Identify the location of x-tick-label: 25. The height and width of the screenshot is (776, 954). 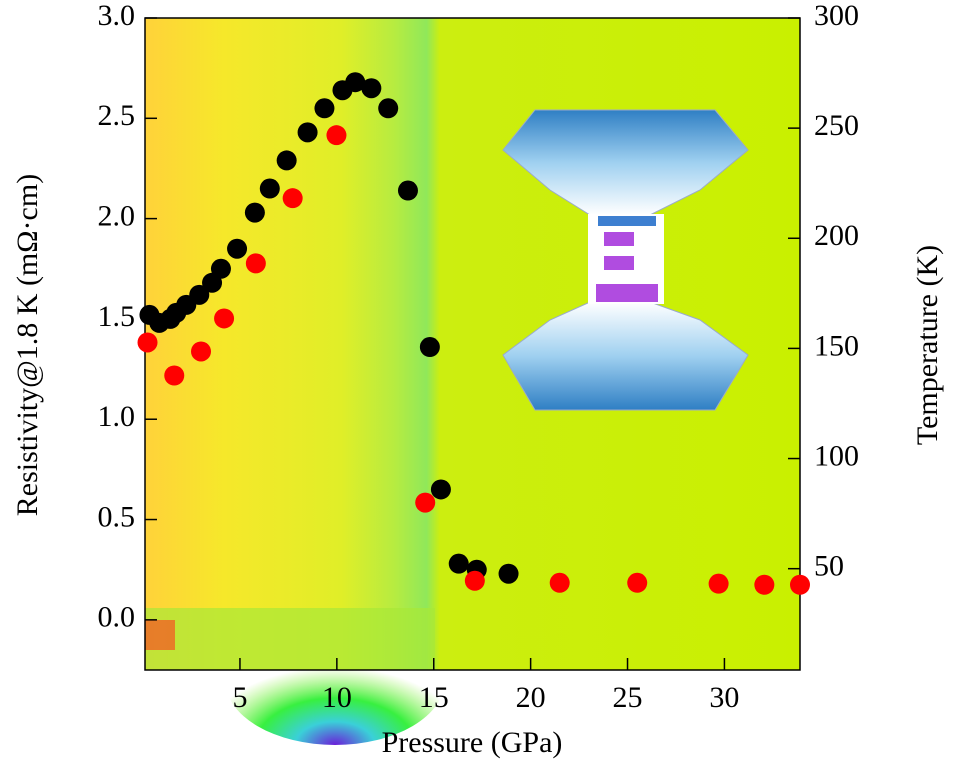
(628, 697).